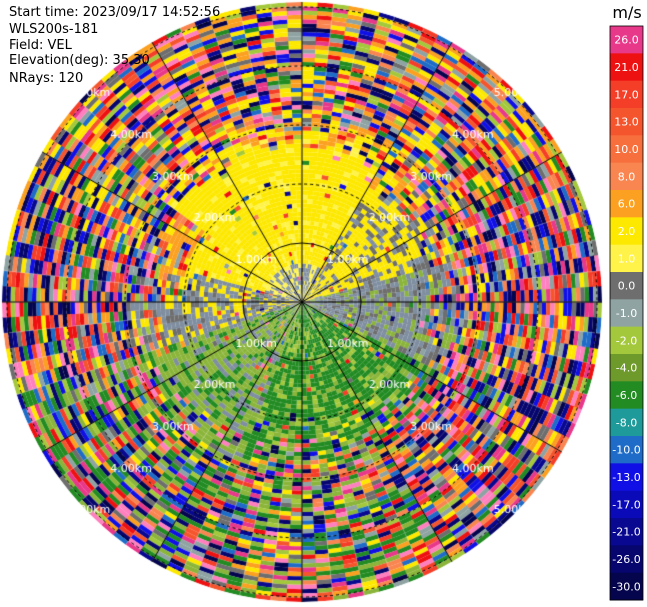 This screenshot has width=647, height=607. I want to click on colorbar-tick-label: 10.0, so click(626, 149).